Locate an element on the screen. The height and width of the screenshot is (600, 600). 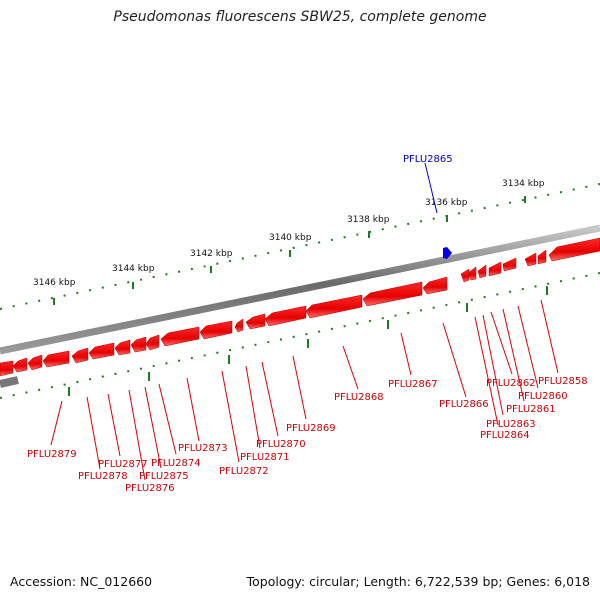
gene-label: PFLU2870 is located at coordinates (281, 444).